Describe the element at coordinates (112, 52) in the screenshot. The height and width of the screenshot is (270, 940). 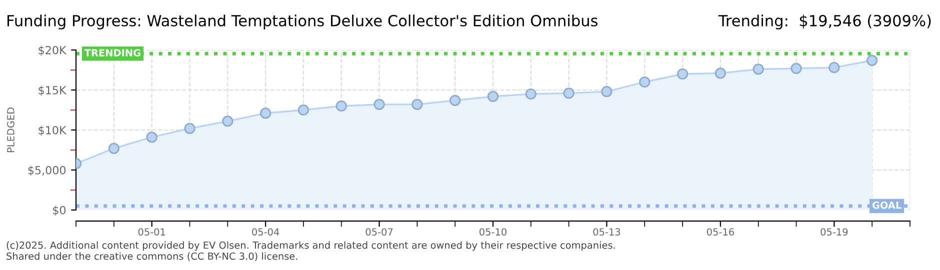
I see `ref-line-label: TRENDING` at that location.